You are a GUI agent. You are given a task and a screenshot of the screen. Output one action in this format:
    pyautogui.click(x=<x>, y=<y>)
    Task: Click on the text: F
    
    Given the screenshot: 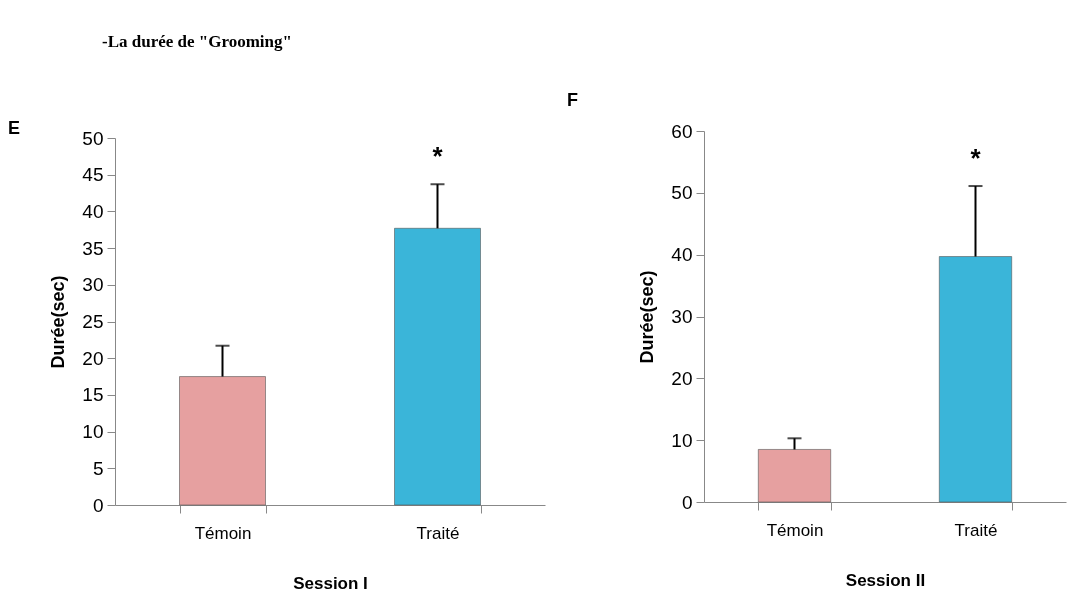 What is the action you would take?
    pyautogui.click(x=572, y=100)
    